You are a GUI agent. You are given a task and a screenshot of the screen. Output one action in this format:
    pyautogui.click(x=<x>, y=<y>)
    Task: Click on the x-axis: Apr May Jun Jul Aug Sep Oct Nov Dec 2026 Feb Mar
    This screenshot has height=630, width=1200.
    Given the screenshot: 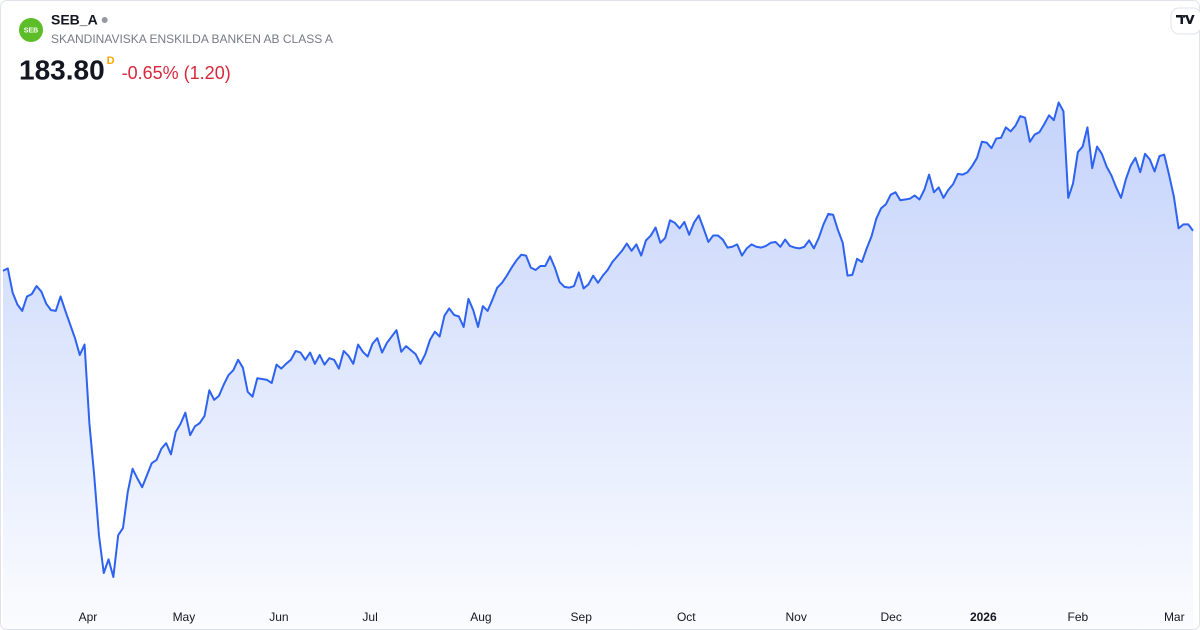 What is the action you would take?
    pyautogui.click(x=632, y=617)
    